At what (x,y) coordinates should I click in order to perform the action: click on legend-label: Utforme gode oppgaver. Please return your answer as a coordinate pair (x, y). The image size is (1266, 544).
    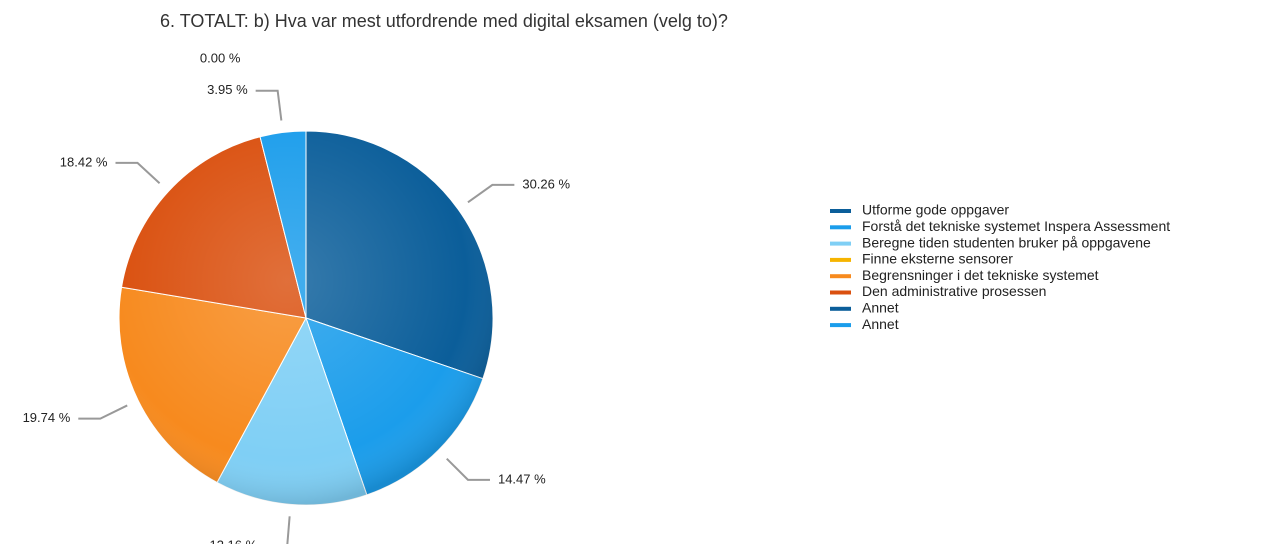
    Looking at the image, I should click on (935, 210).